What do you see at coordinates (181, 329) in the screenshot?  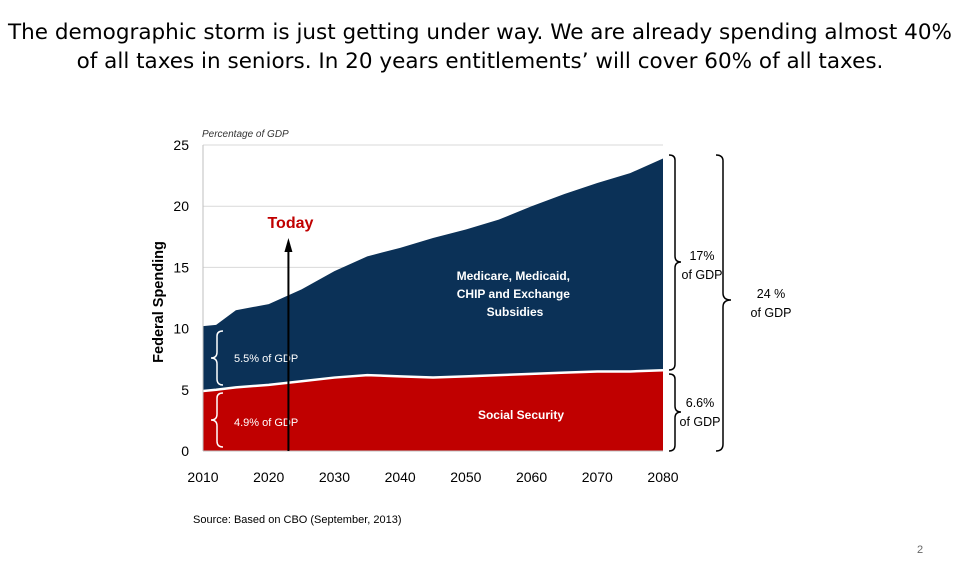 I see `y-tick-label-10: 10` at bounding box center [181, 329].